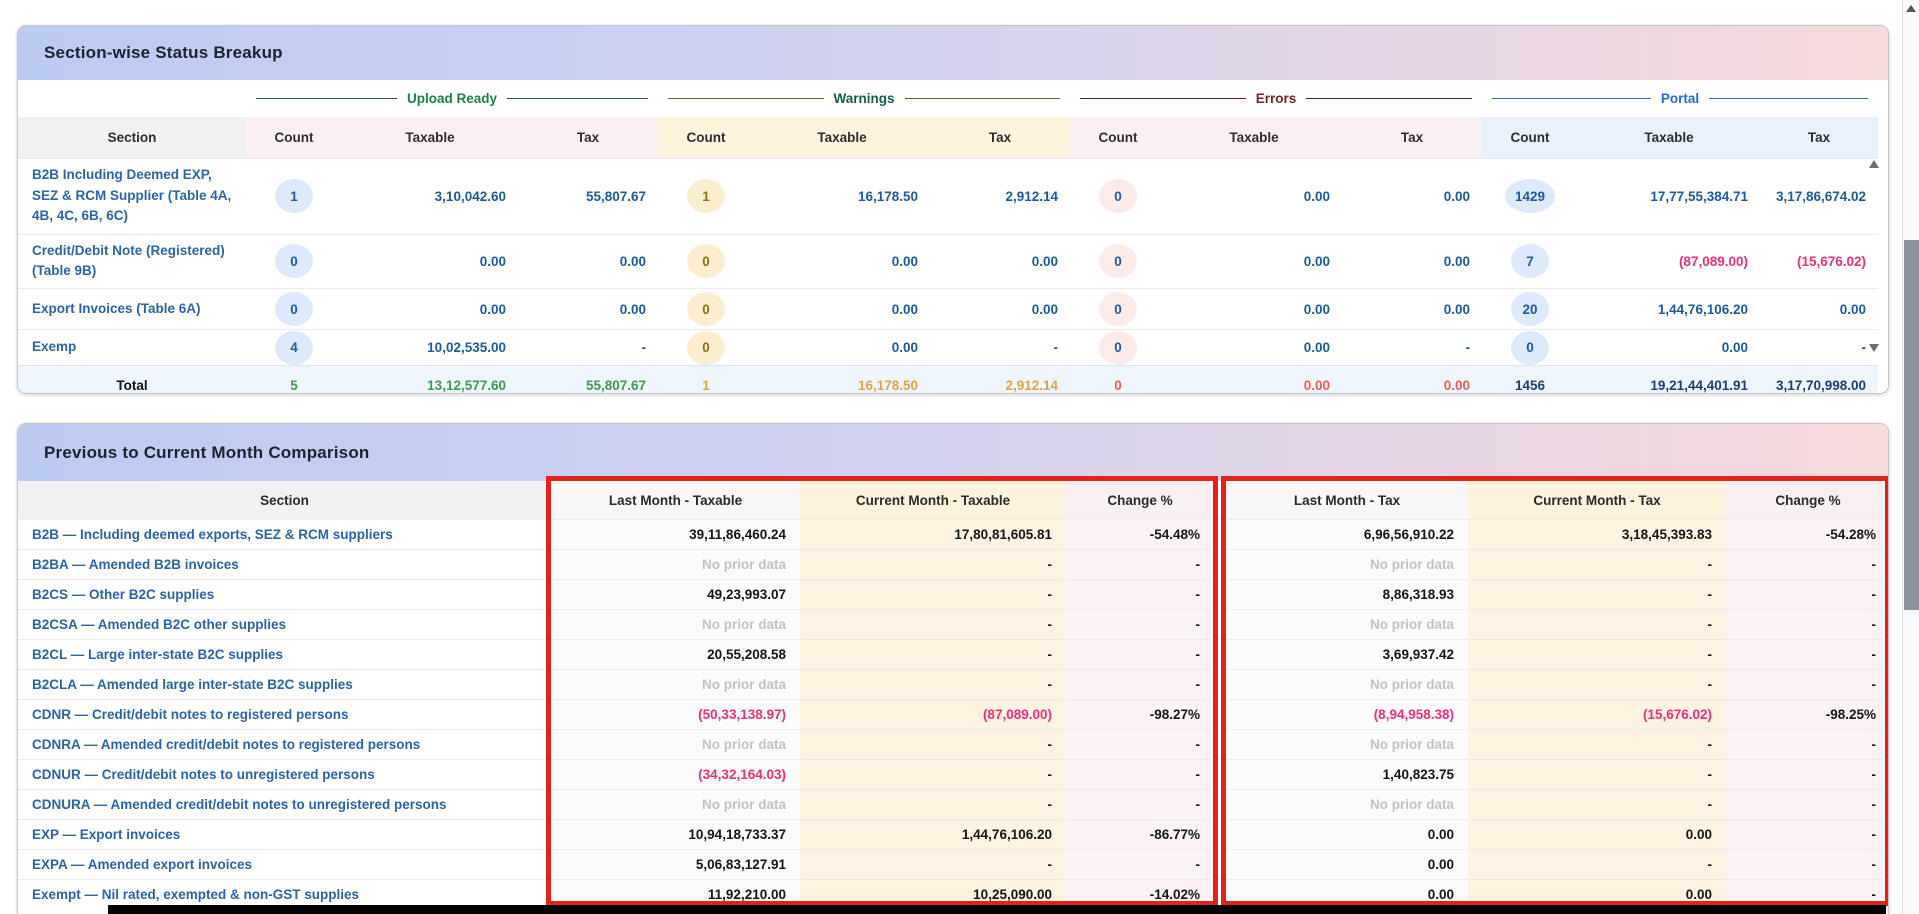 Image resolution: width=1919 pixels, height=914 pixels. I want to click on upload_ready-tax-value: 55,807.67, so click(588, 195).